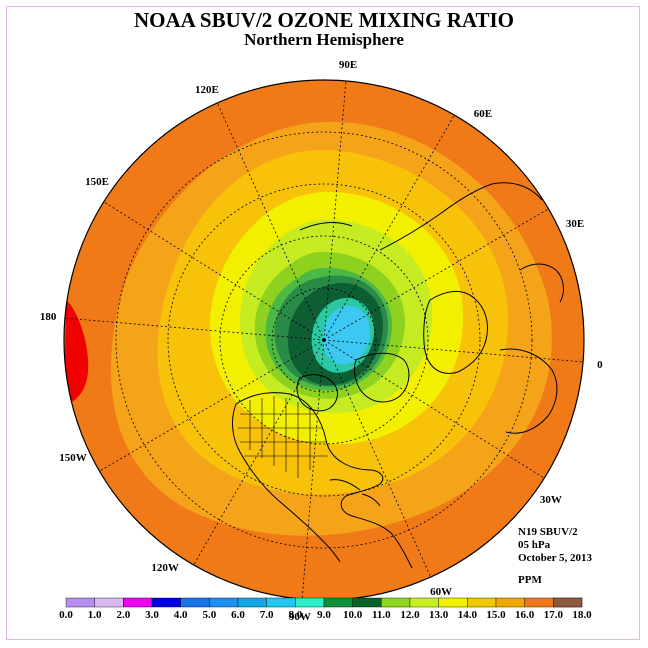 This screenshot has width=648, height=648. Describe the element at coordinates (322, 480) in the screenshot. I see `north-america-coast` at that location.